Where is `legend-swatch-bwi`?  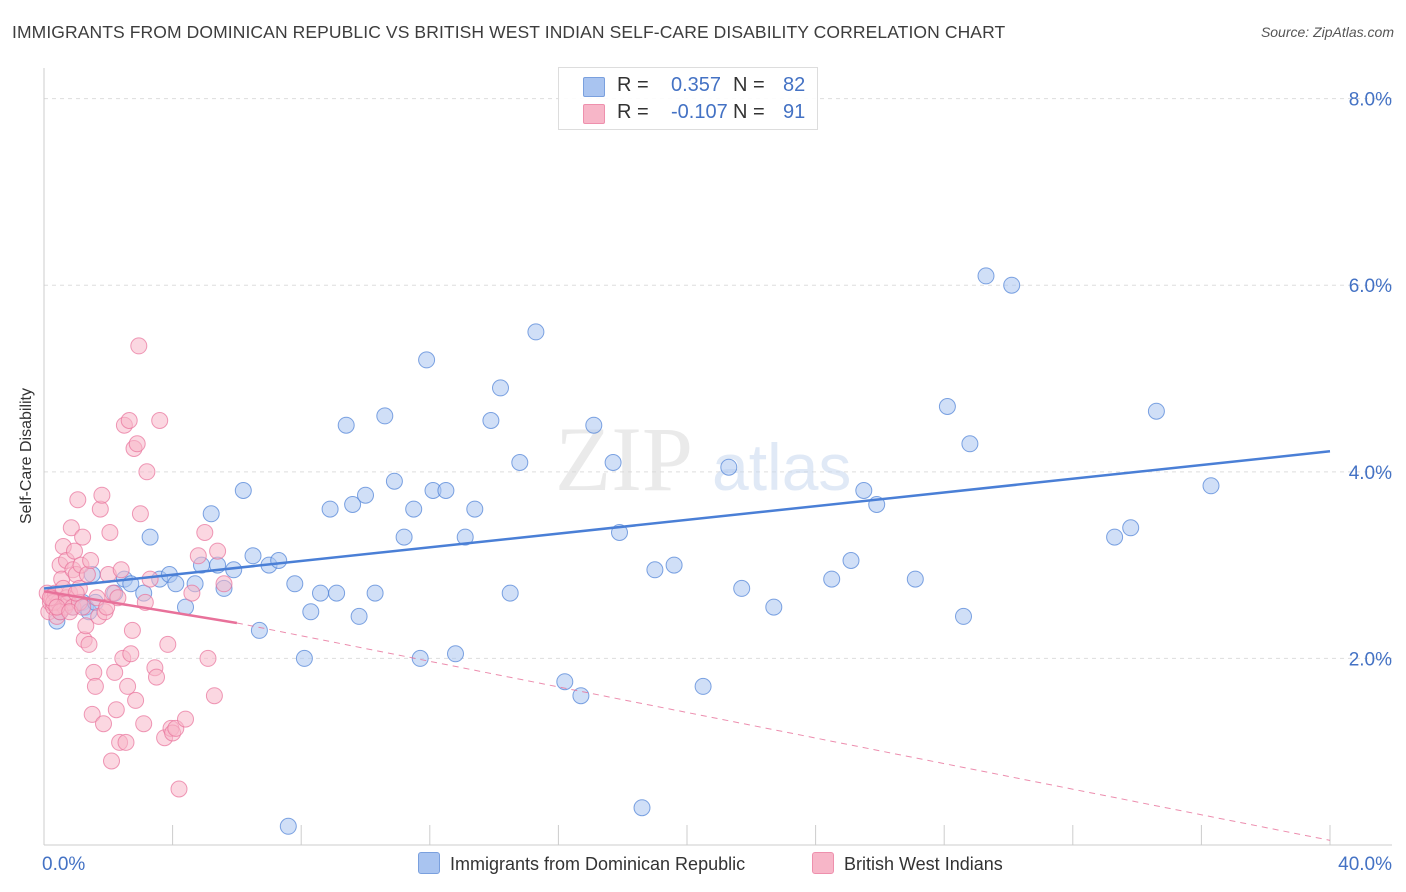
legend-swatch-bwi is located at coordinates (823, 863).